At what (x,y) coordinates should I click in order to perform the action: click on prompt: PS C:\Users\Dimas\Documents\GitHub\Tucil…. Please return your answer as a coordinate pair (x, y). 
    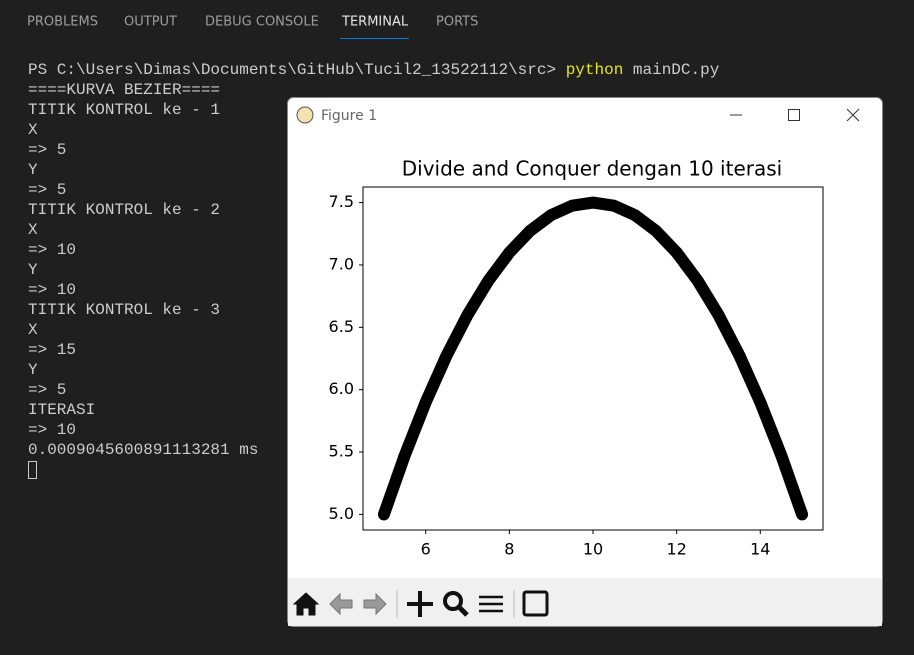
    Looking at the image, I should click on (297, 70).